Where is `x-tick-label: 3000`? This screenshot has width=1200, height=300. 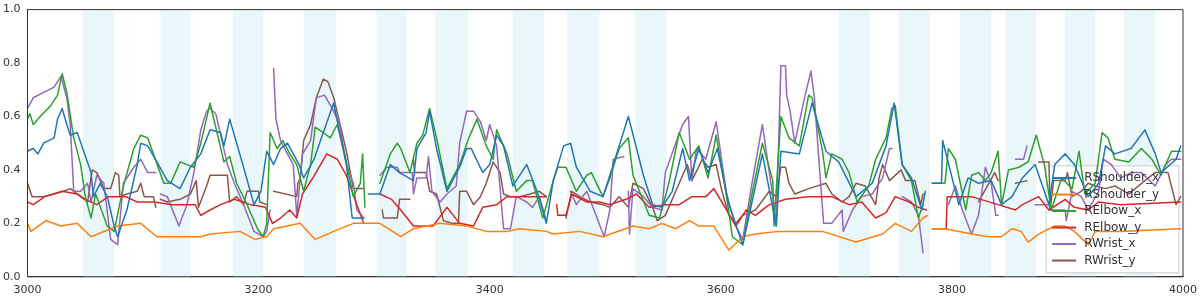 x-tick-label: 3000 is located at coordinates (27, 290).